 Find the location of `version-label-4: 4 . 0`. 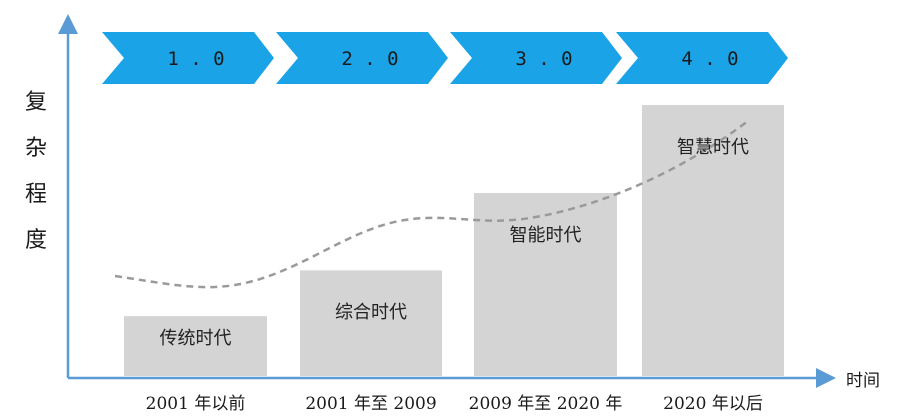

version-label-4: 4 . 0 is located at coordinates (709, 59).